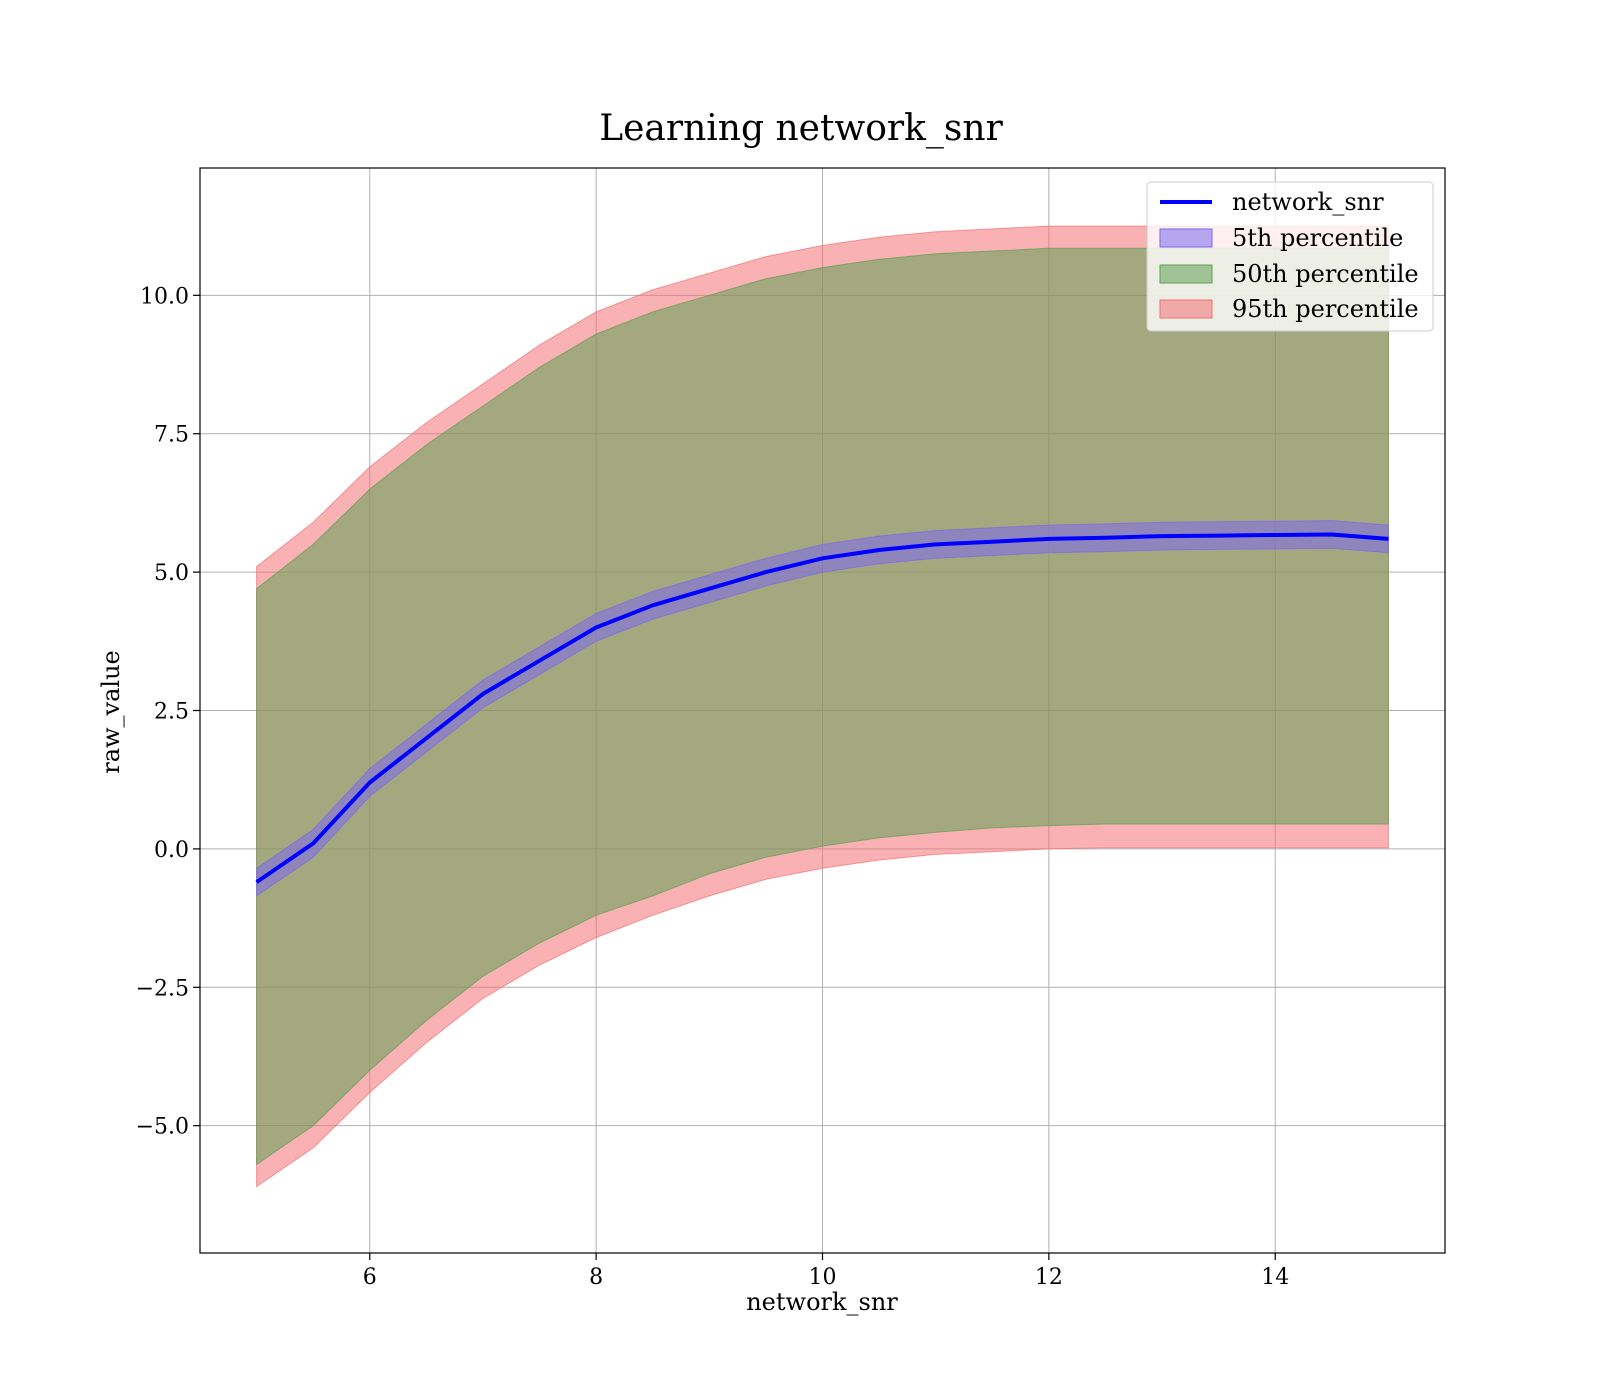 The image size is (1600, 1400). Describe the element at coordinates (370, 1277) in the screenshot. I see `x-tick-label: 6` at that location.